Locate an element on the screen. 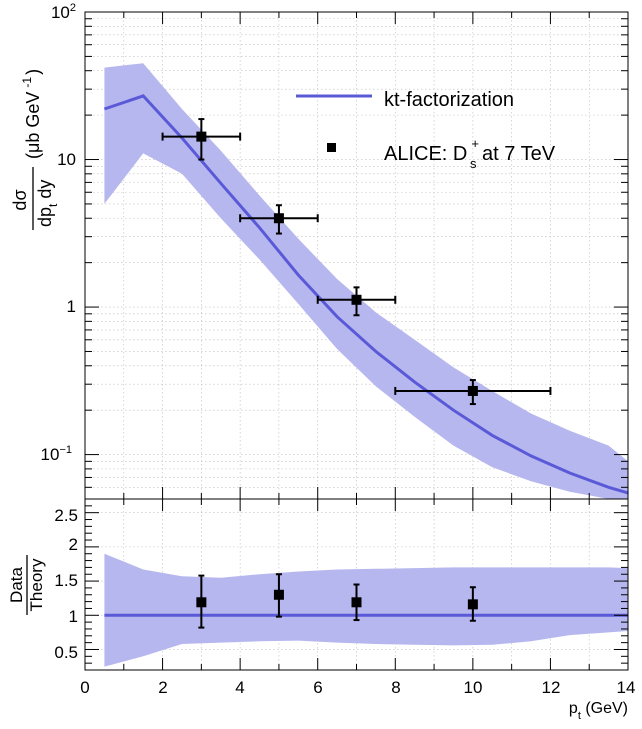  y-tick-label-10: 10 is located at coordinates (66, 159).